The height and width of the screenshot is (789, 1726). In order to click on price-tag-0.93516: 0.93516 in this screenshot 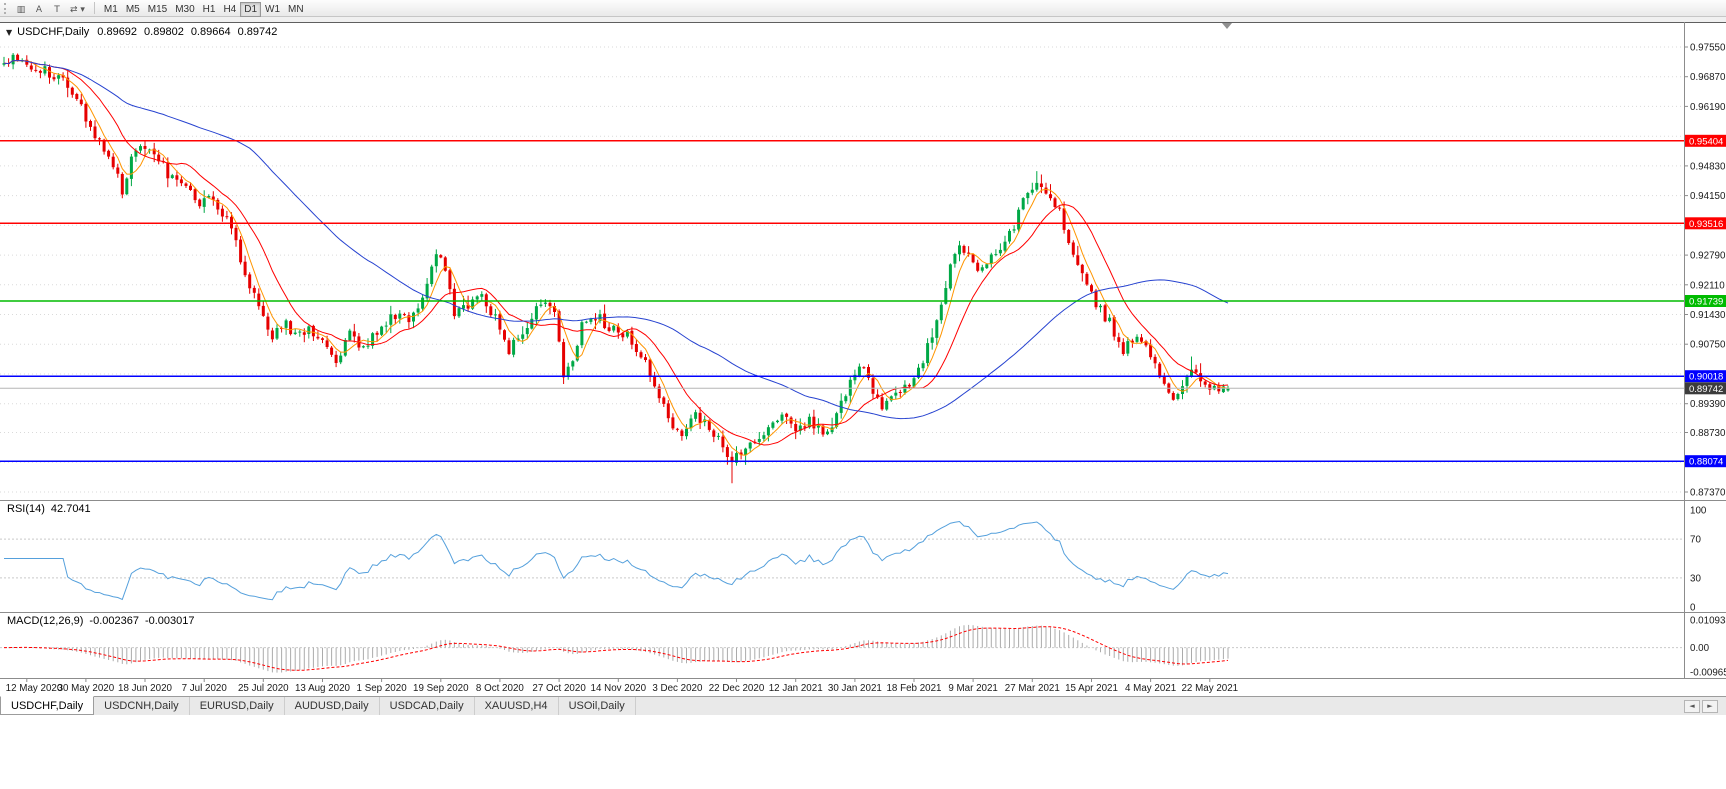, I will do `click(1705, 223)`.